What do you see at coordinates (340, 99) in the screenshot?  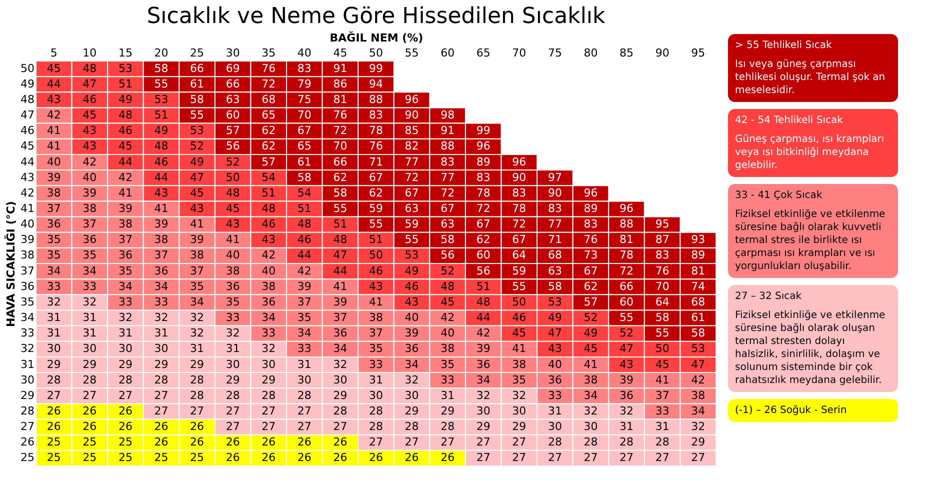 I see `data-label: 81` at bounding box center [340, 99].